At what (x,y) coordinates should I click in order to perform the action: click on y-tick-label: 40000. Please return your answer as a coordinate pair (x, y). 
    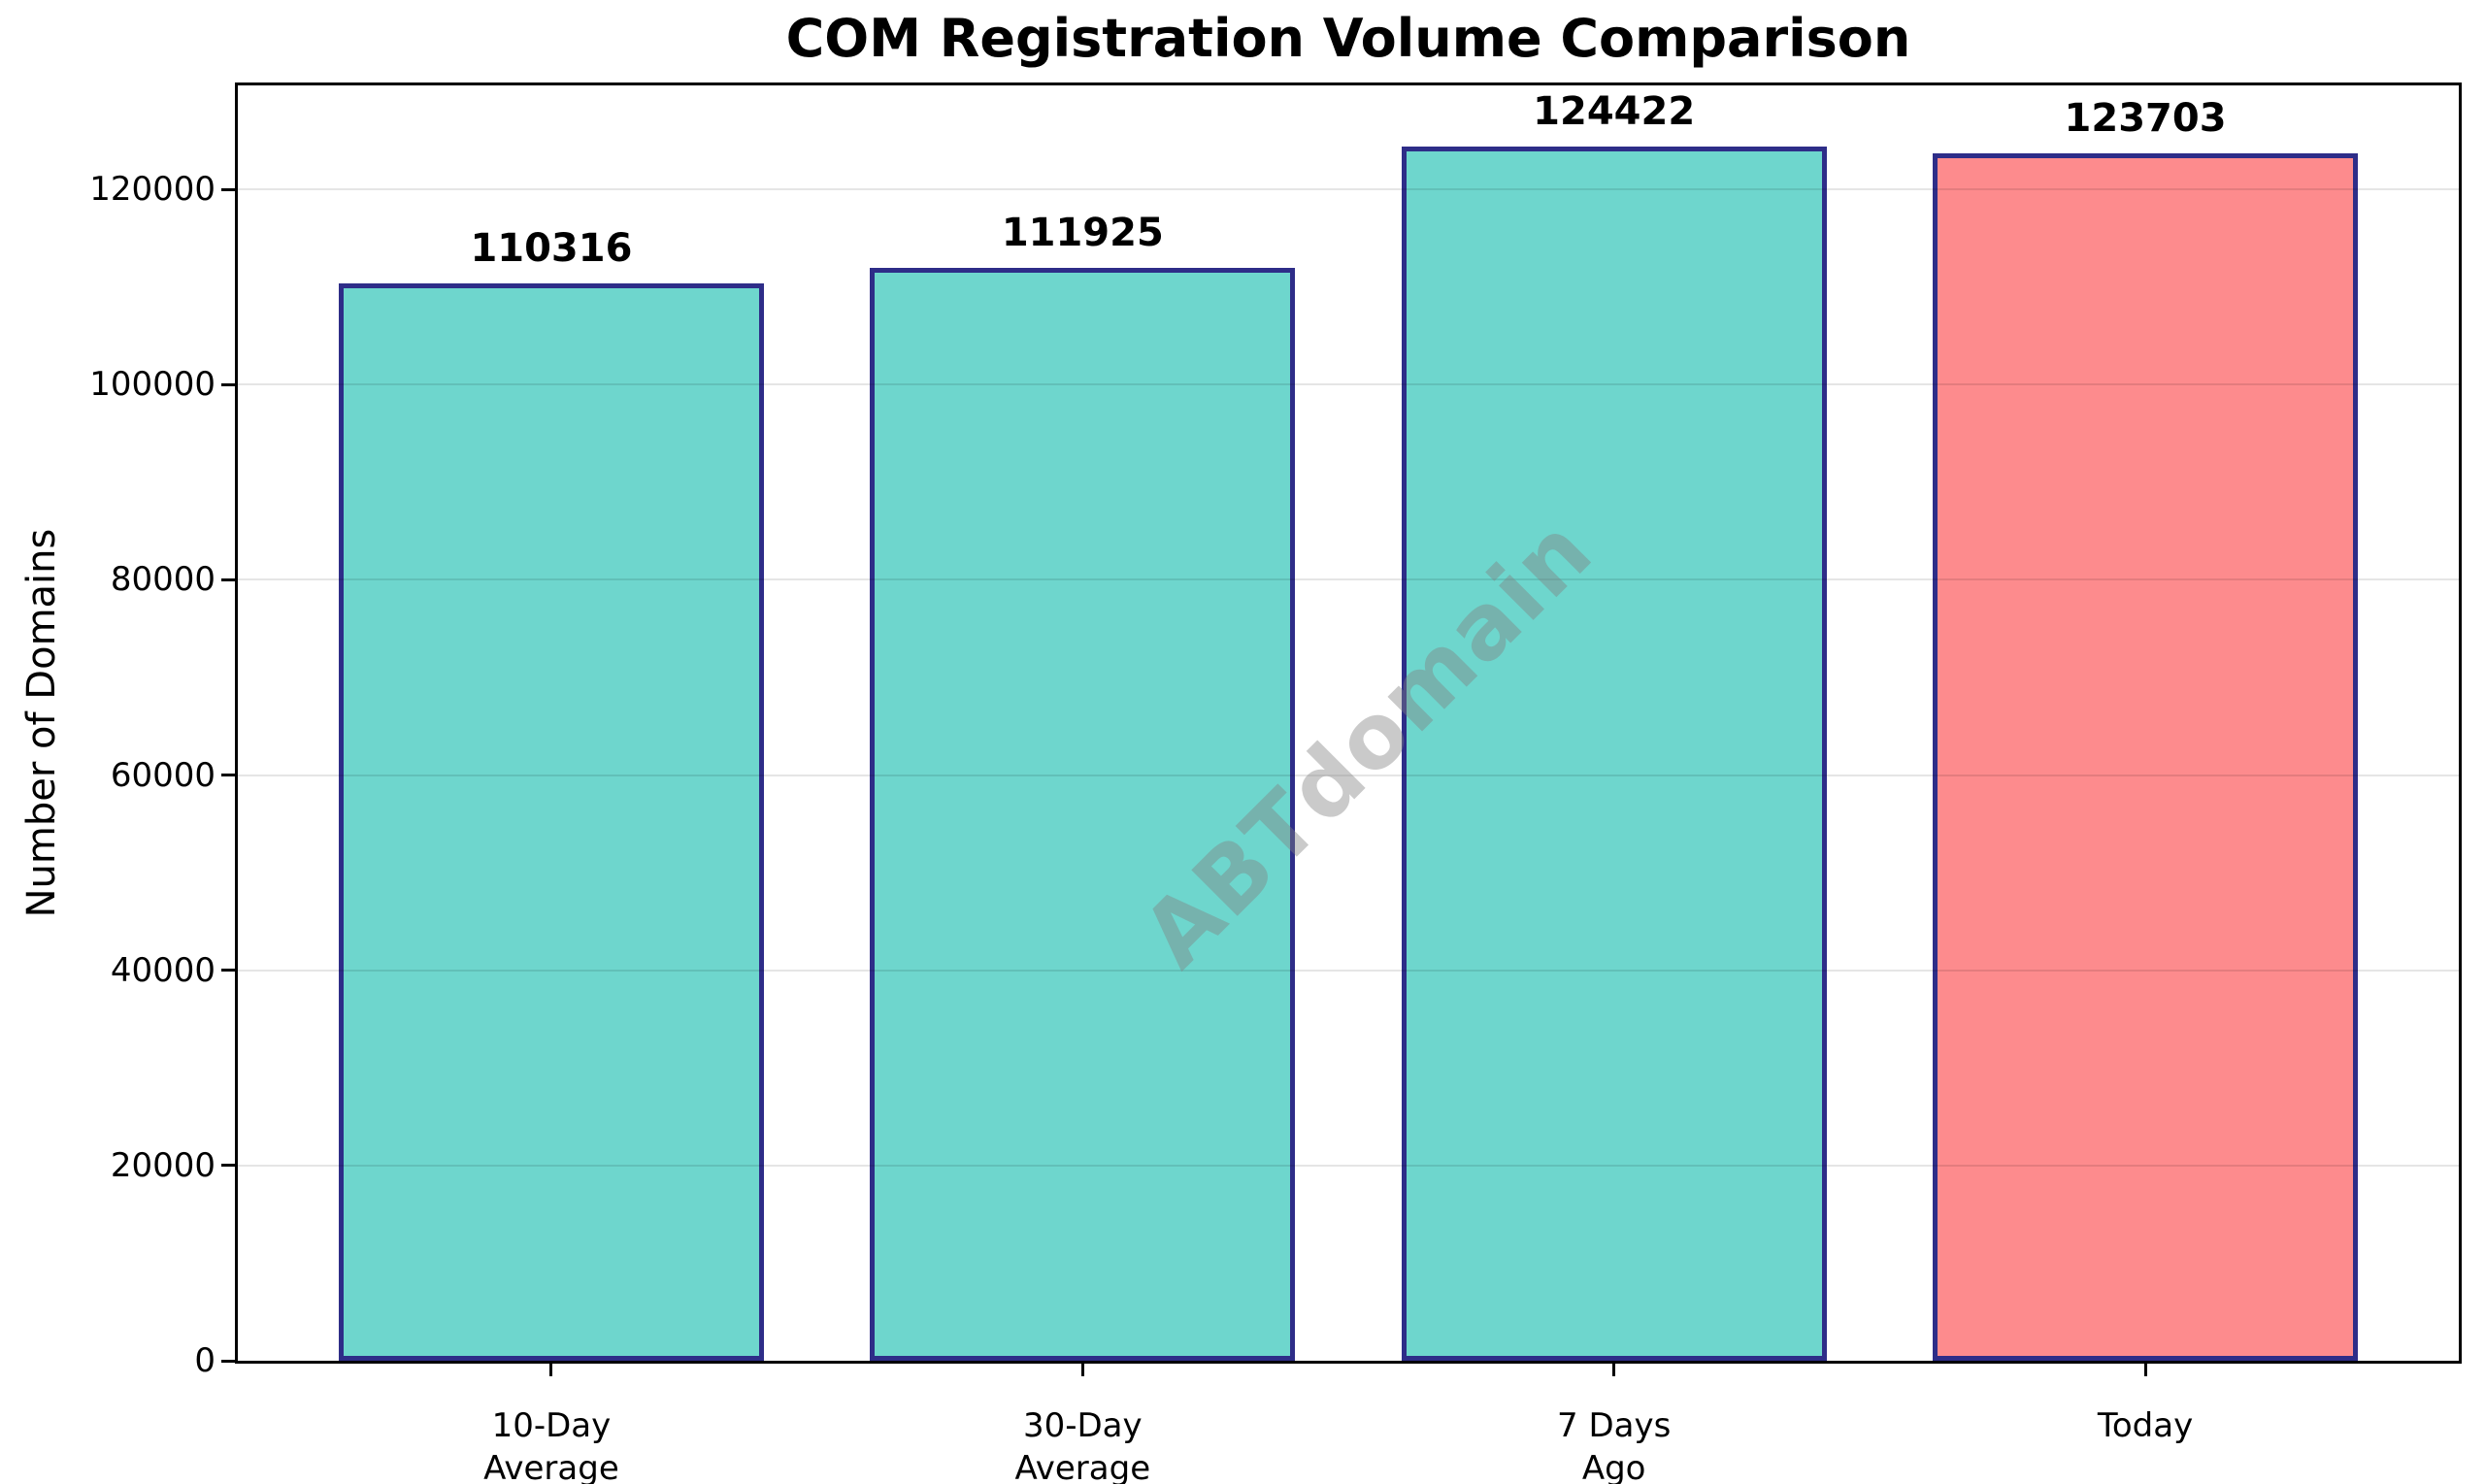
    Looking at the image, I should click on (163, 970).